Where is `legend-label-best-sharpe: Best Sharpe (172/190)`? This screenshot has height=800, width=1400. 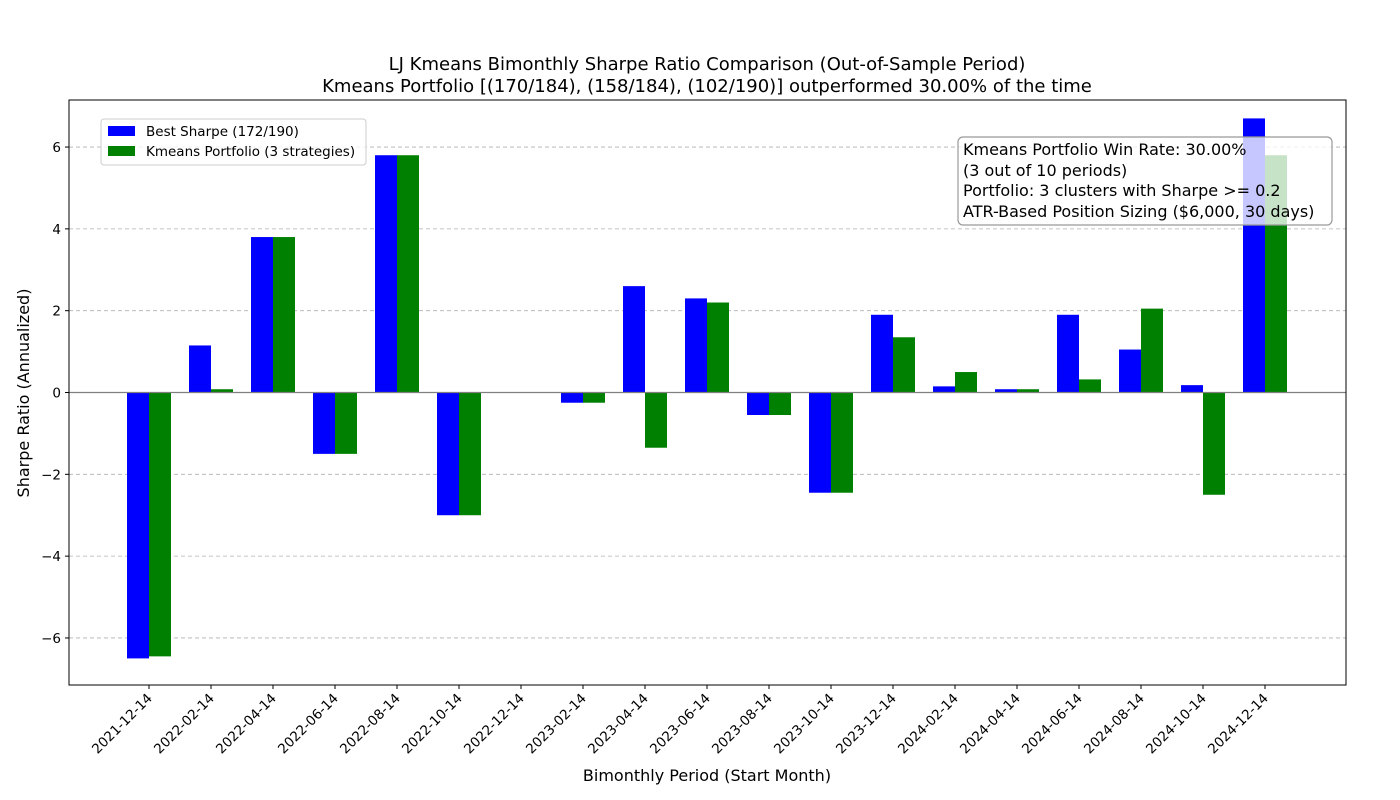 legend-label-best-sharpe: Best Sharpe (172/190) is located at coordinates (222, 132).